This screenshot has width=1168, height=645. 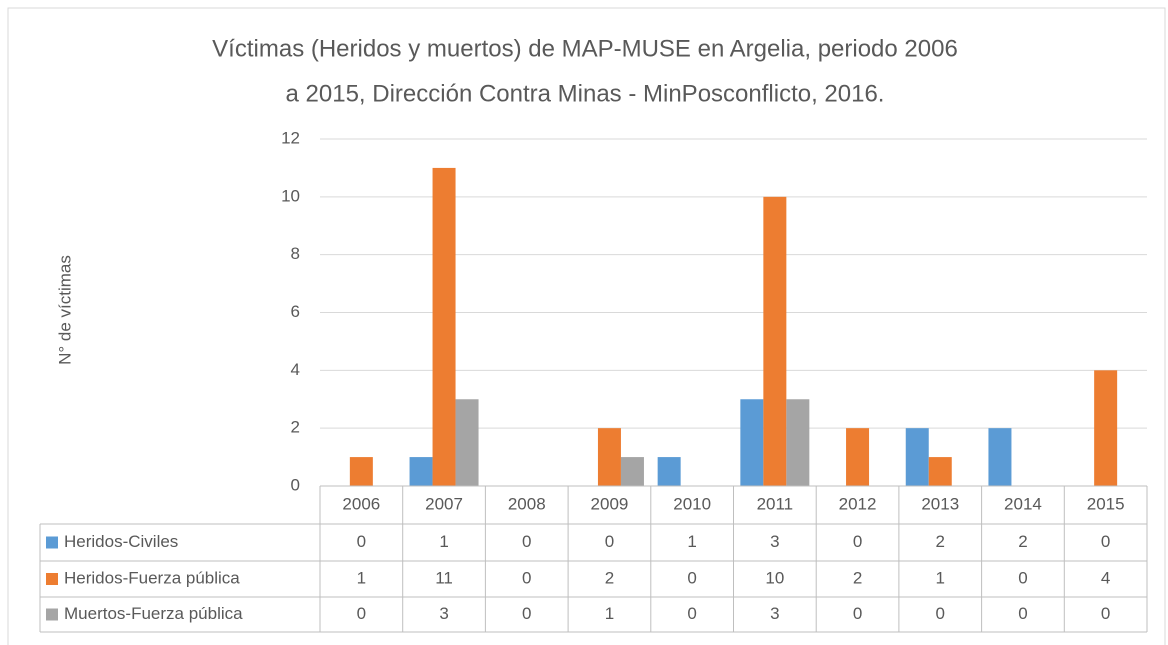 I want to click on x-tick-label: 2009, so click(x=610, y=503).